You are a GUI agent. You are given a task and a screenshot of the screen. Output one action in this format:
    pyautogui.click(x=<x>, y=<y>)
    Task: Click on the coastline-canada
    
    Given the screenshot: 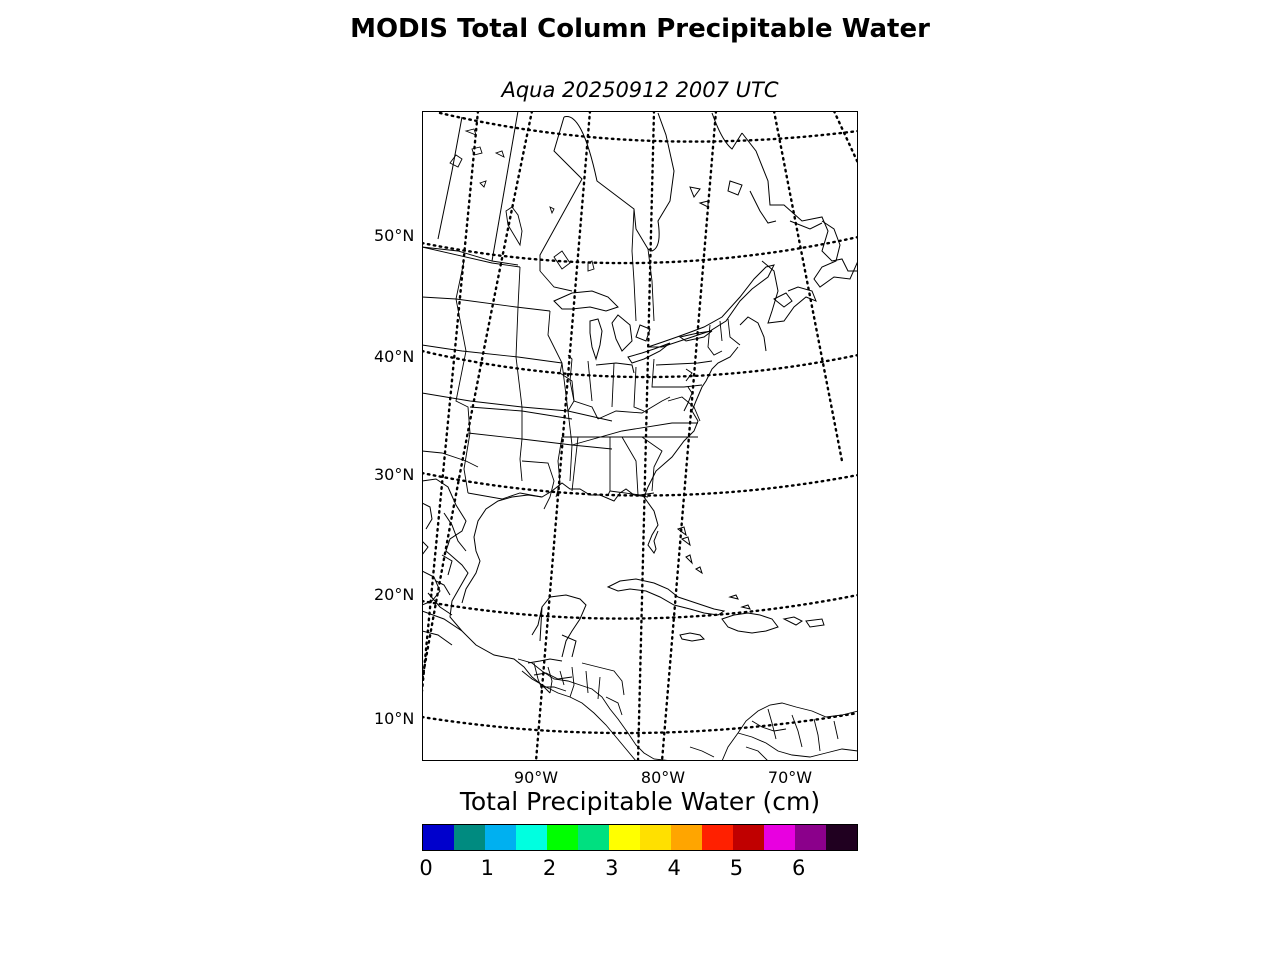 What is the action you would take?
    pyautogui.click(x=647, y=191)
    